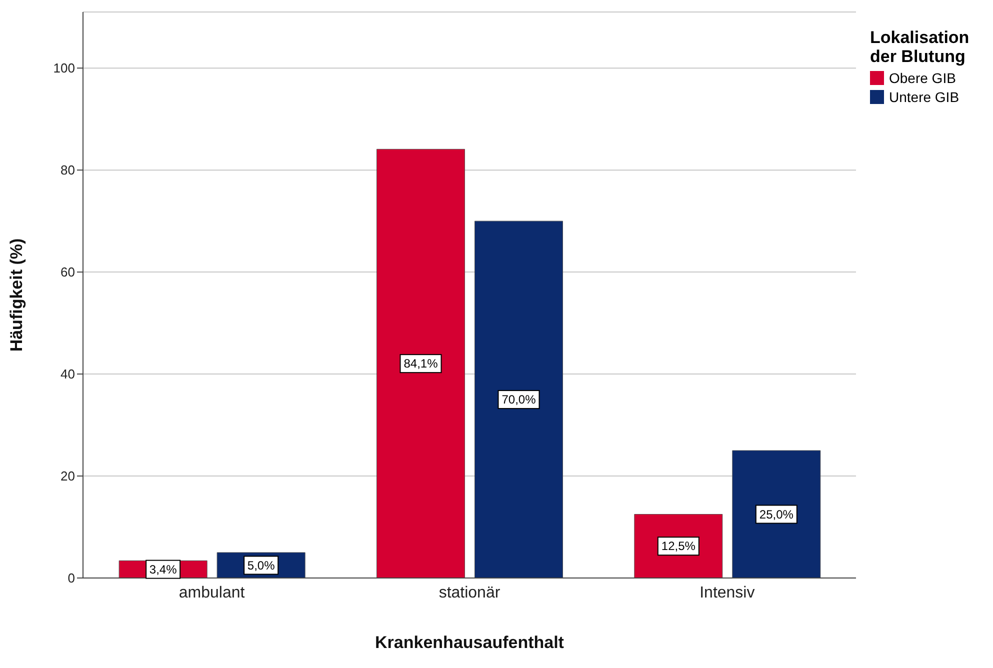 Image resolution: width=993 pixels, height=668 pixels. Describe the element at coordinates (163, 569) in the screenshot. I see `data-label: 3,4%` at that location.